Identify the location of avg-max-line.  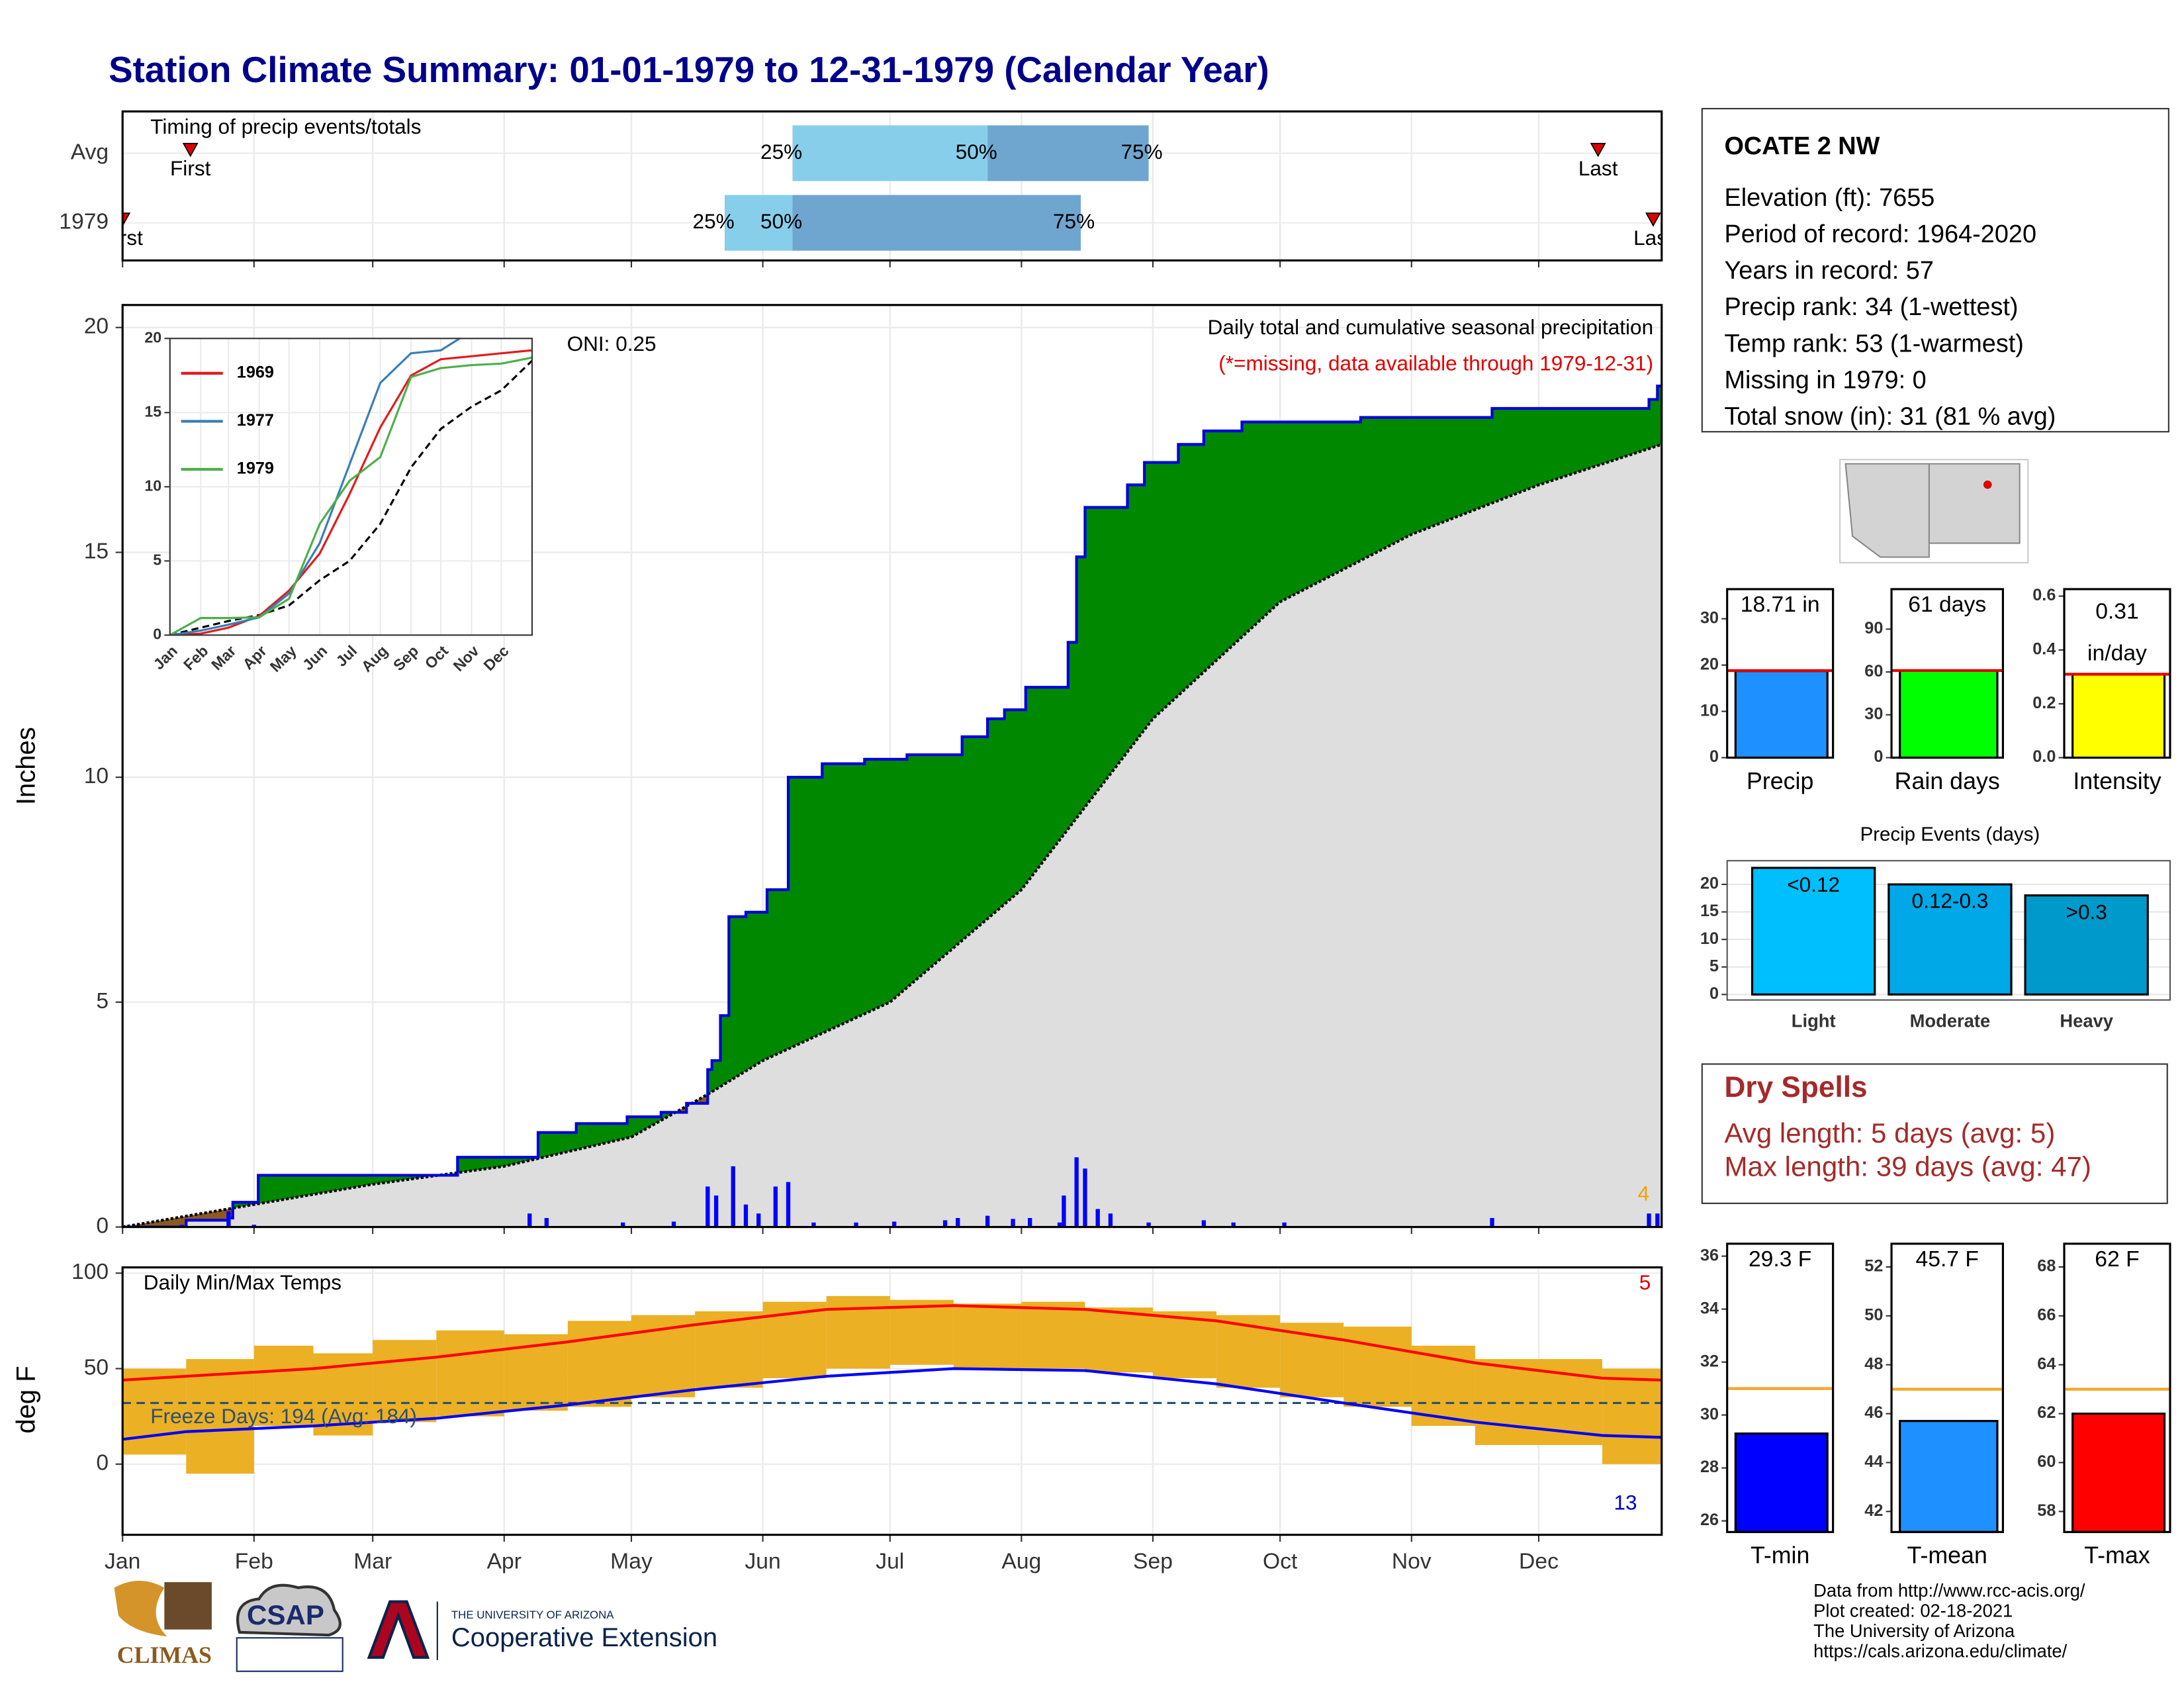
(892, 1343).